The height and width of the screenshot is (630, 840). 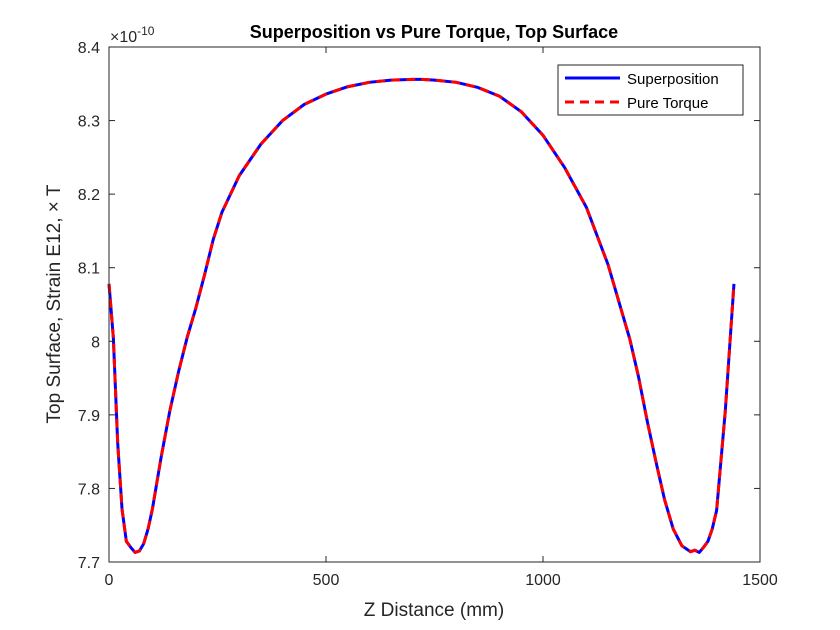 I want to click on y-exponent-label: ×10⁻¹⁰, so click(x=132, y=35).